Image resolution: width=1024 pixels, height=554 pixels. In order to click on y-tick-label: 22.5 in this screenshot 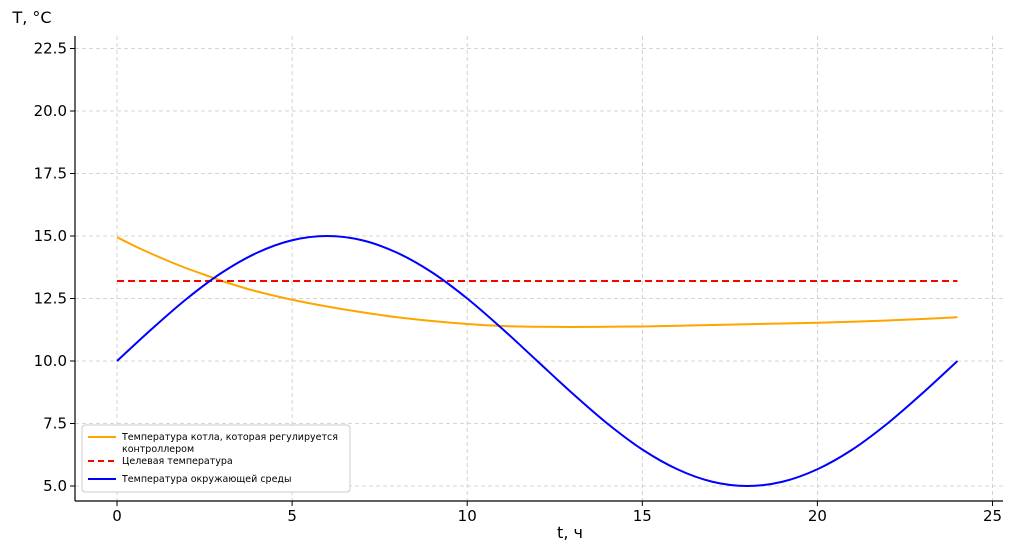, I will do `click(50, 49)`.